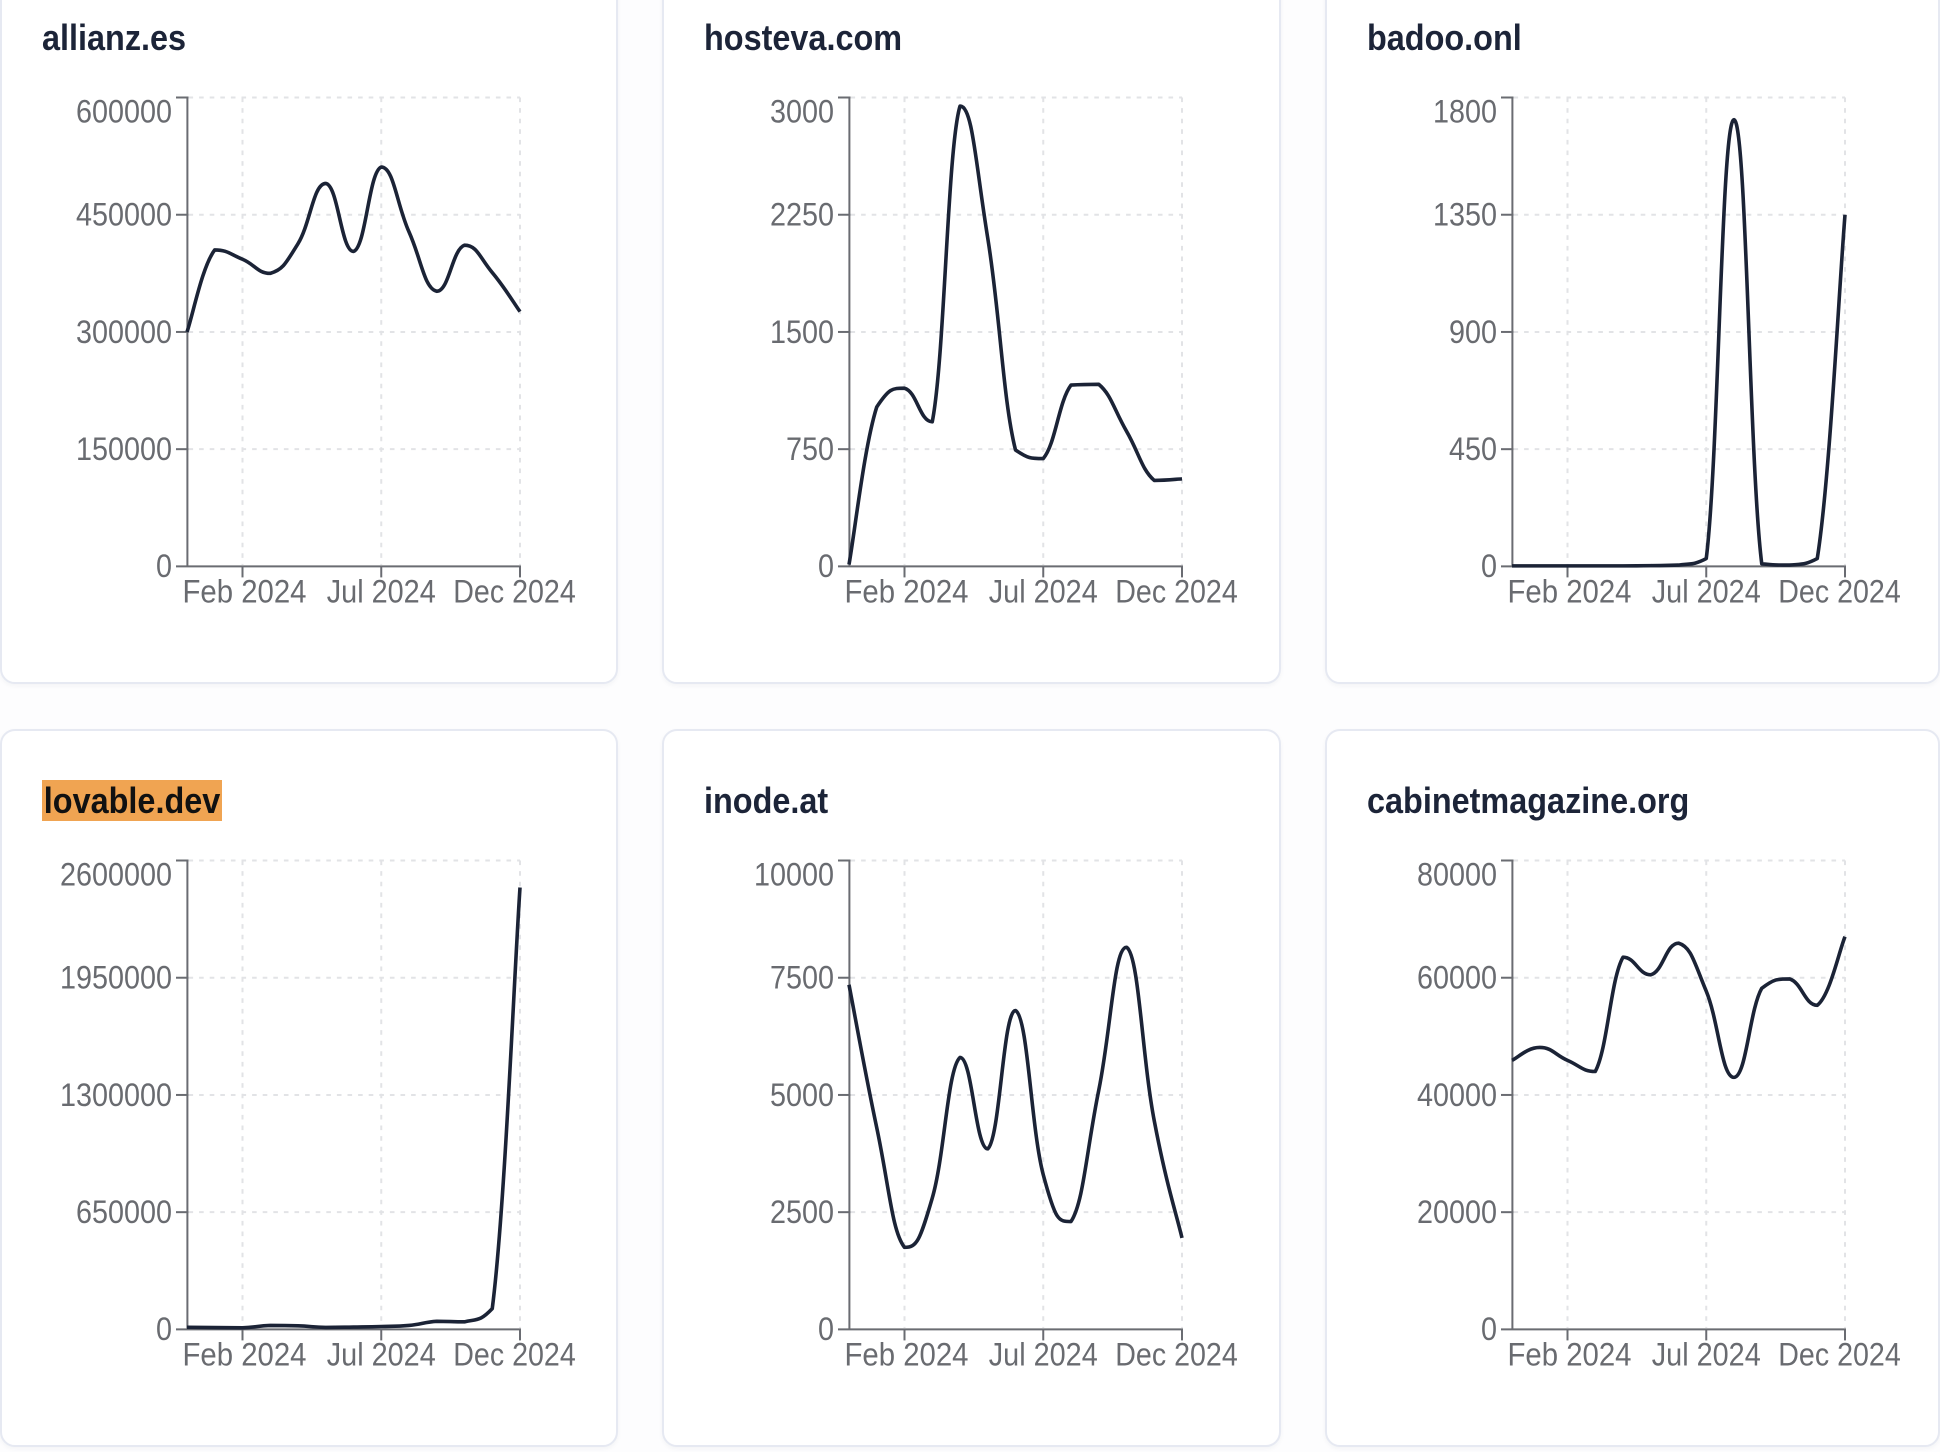  I want to click on svg-text: 7500, so click(802, 978).